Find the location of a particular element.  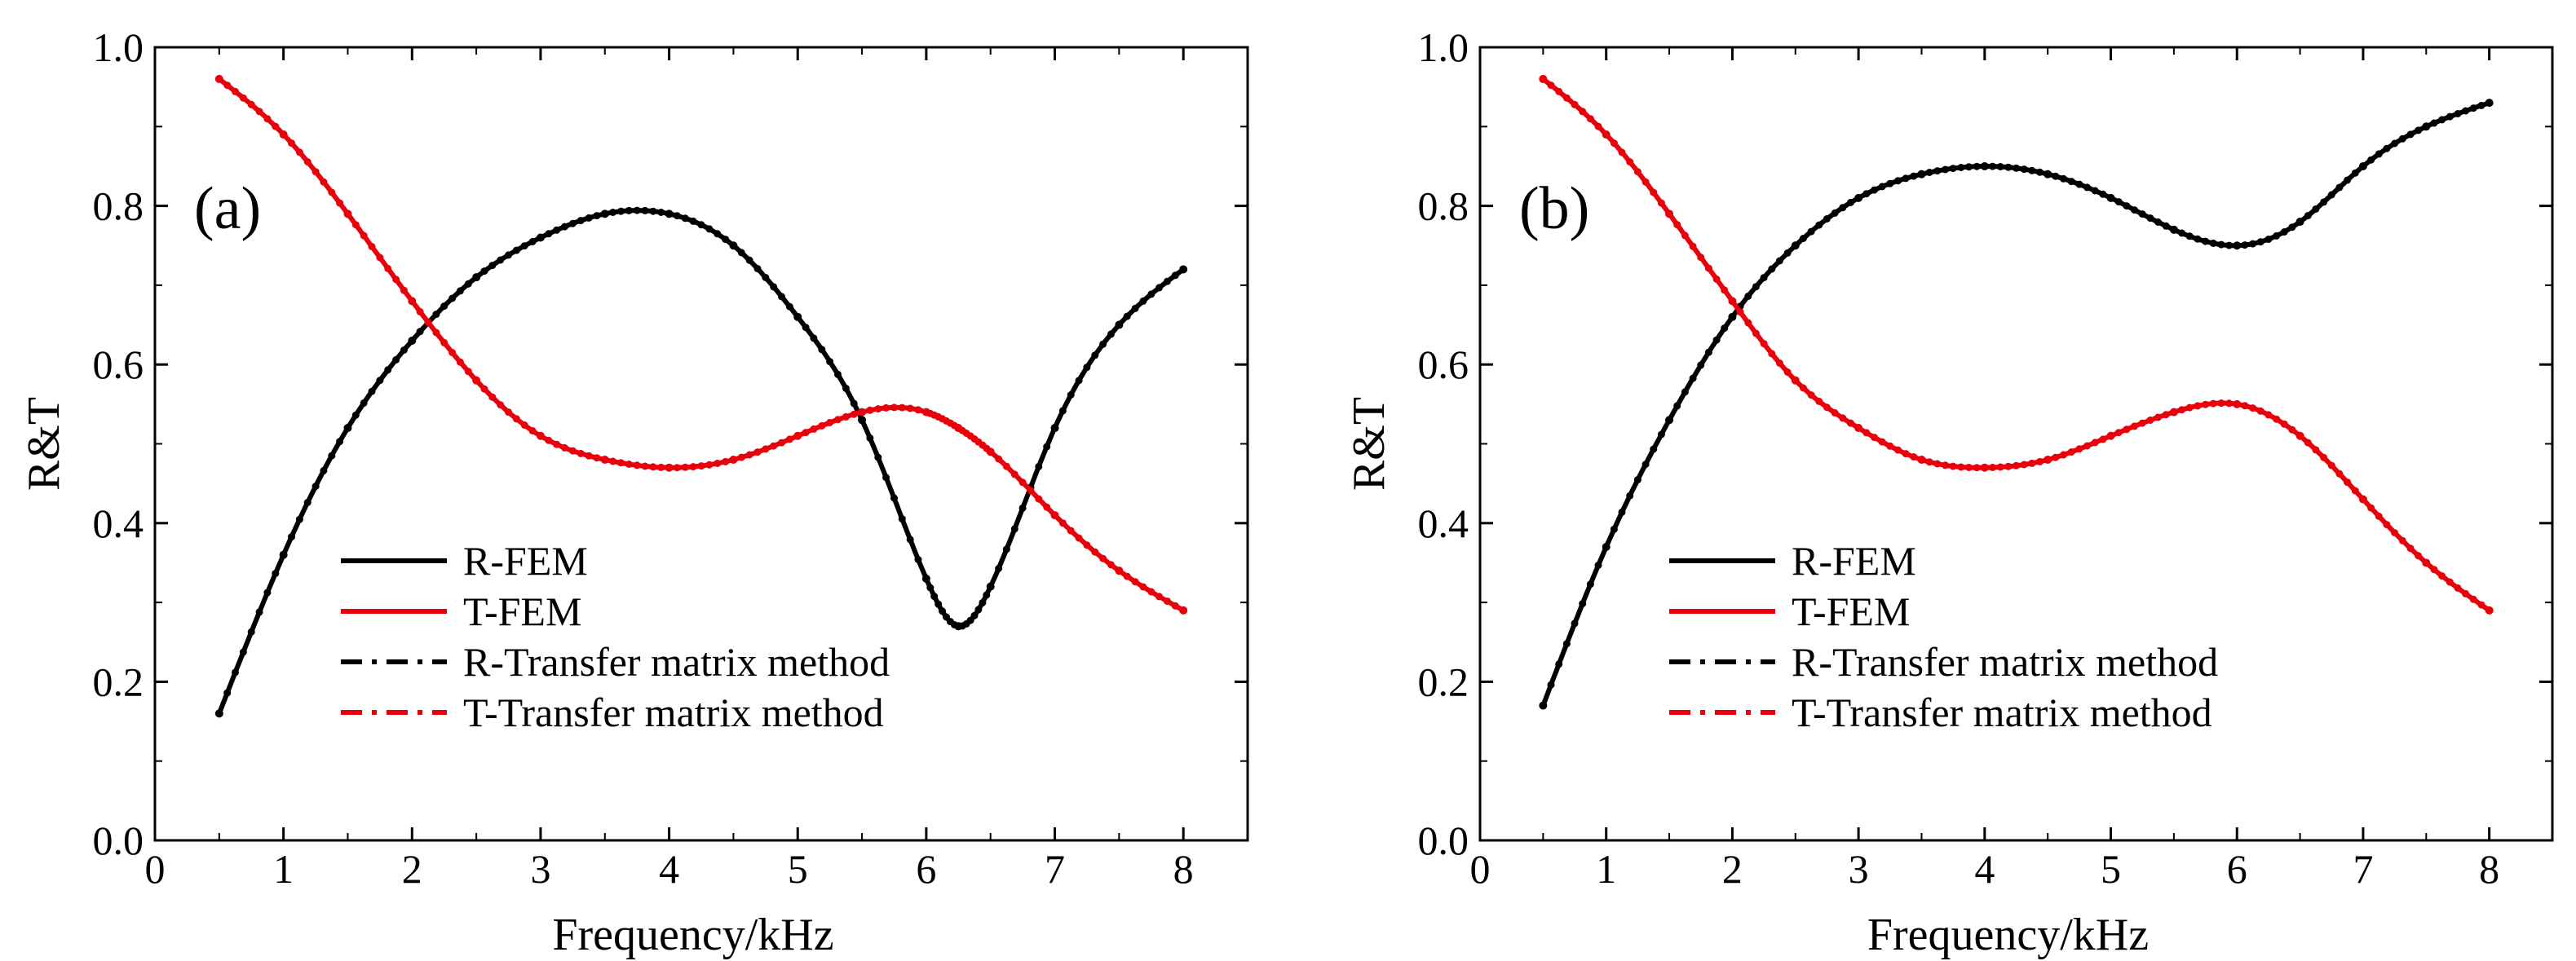

x-tick-label: 1 is located at coordinates (283, 869).